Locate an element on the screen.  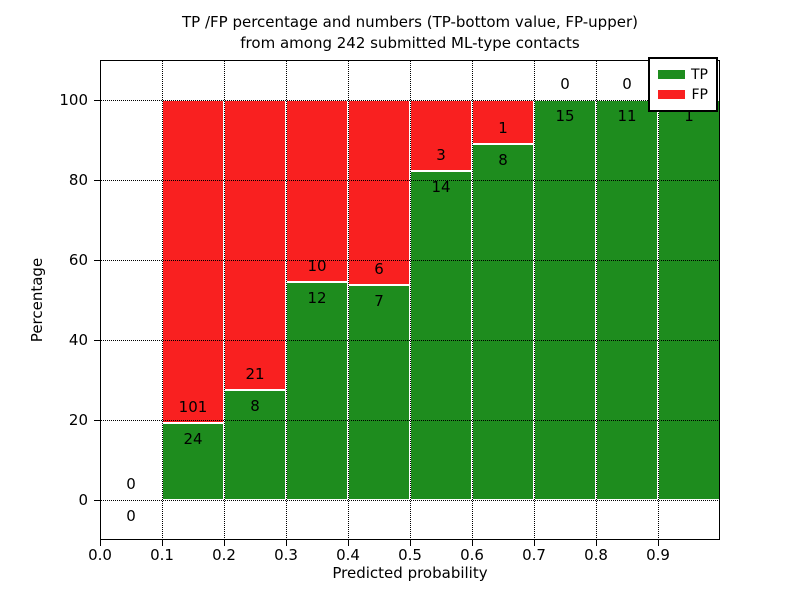
legend-swatch-tp is located at coordinates (671, 74).